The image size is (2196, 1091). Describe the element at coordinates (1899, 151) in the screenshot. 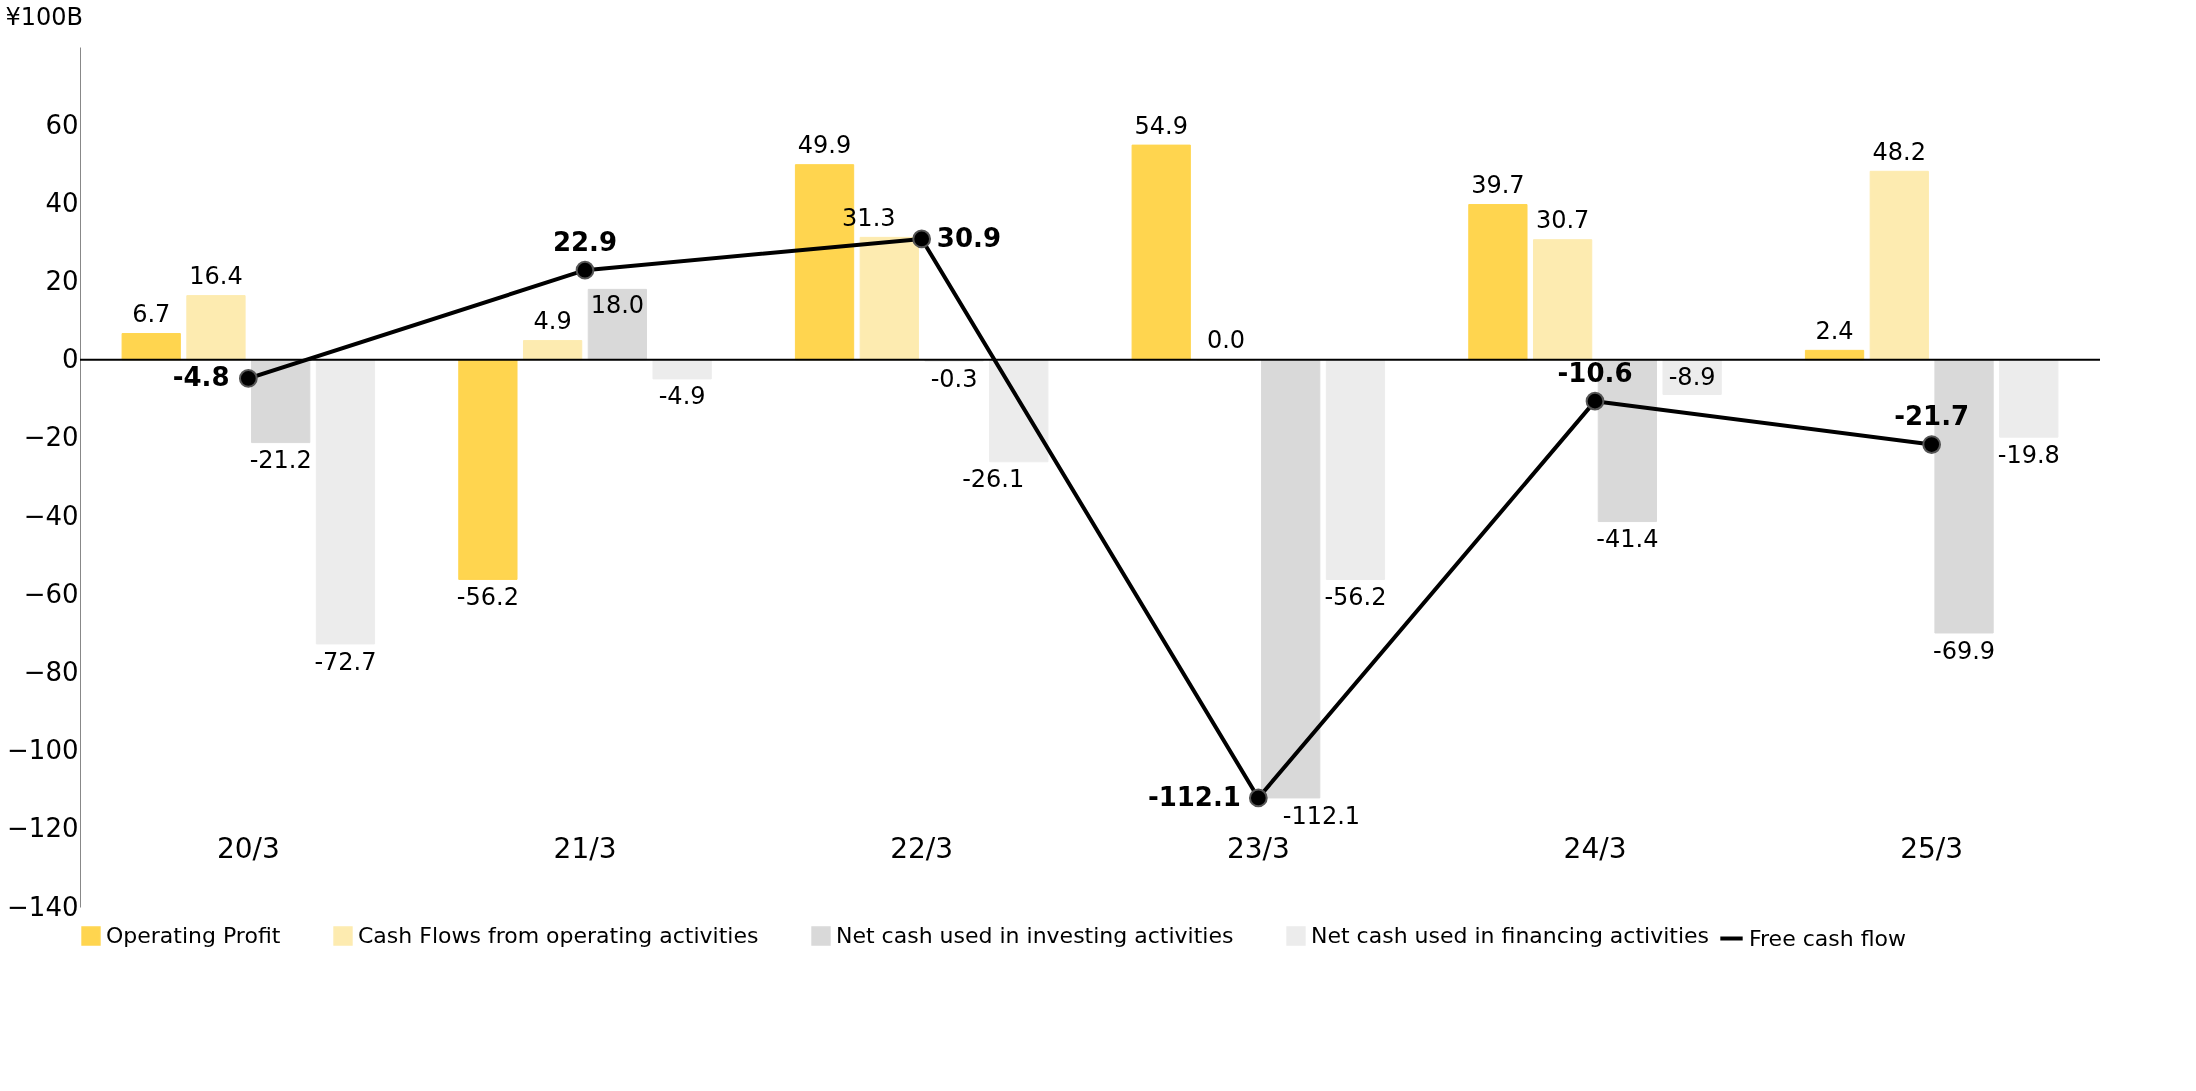

I see `data-label: 48.2` at that location.